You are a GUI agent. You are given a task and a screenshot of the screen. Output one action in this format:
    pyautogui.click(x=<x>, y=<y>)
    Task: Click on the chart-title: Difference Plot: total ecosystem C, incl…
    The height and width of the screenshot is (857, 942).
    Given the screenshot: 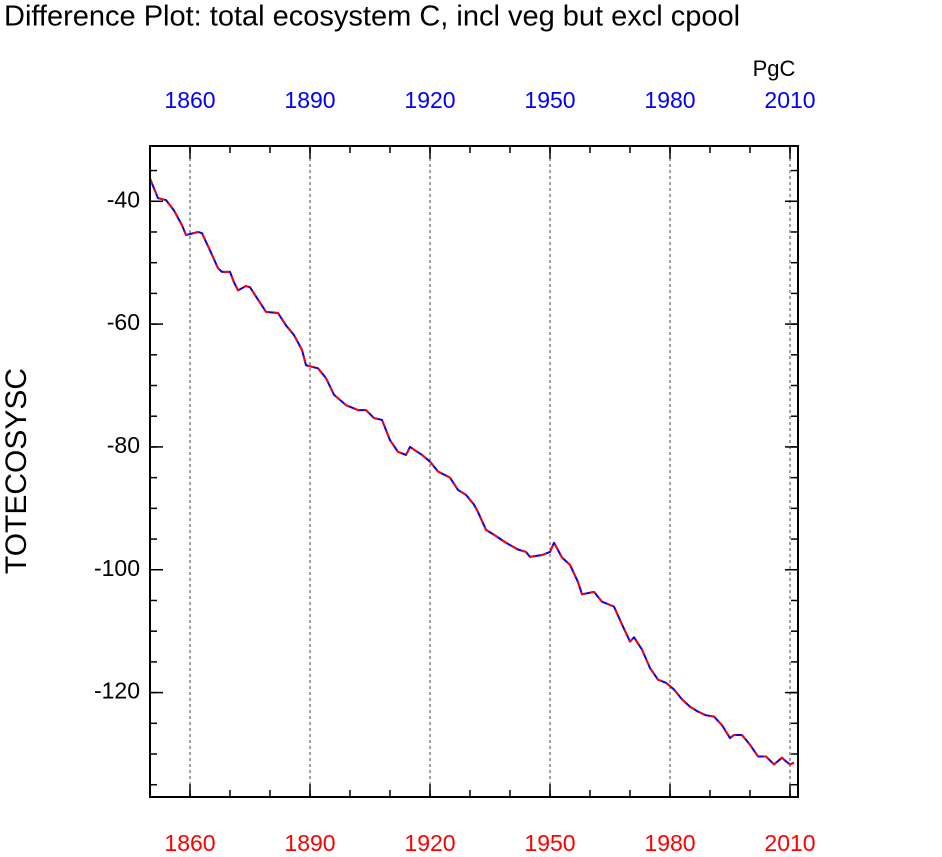 What is the action you would take?
    pyautogui.click(x=372, y=17)
    